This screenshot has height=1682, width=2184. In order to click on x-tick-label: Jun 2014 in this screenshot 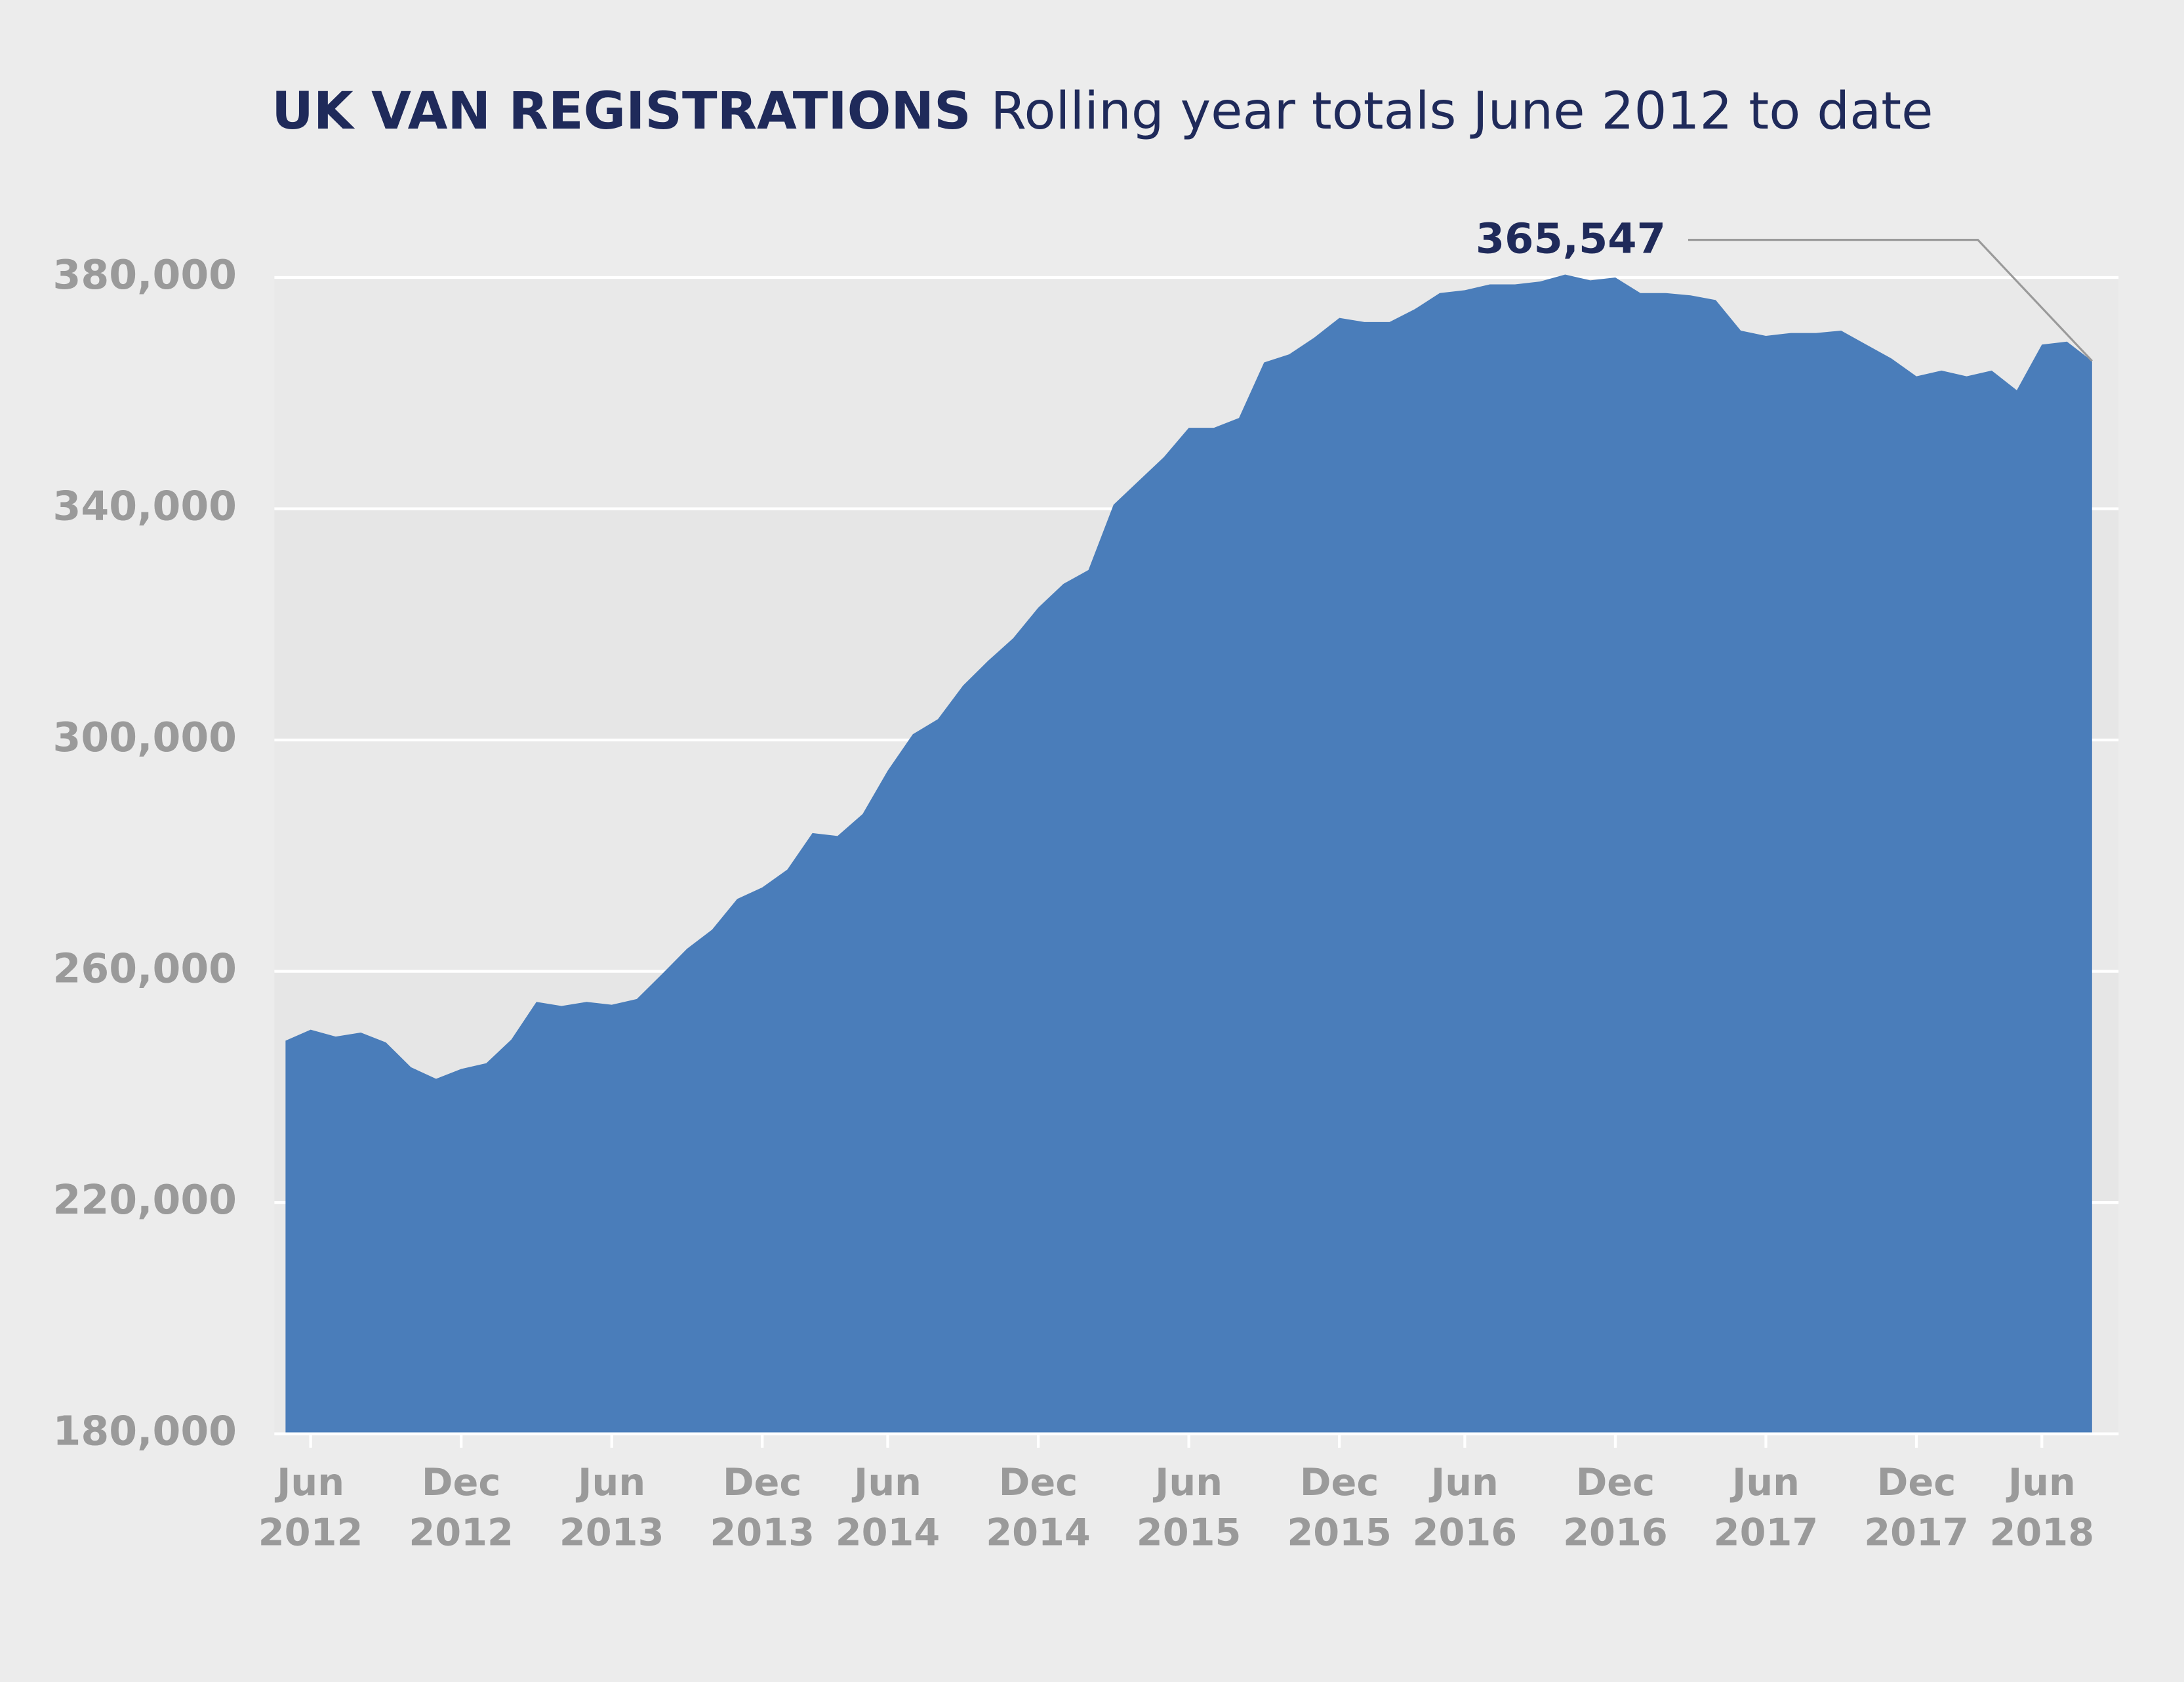, I will do `click(887, 1508)`.